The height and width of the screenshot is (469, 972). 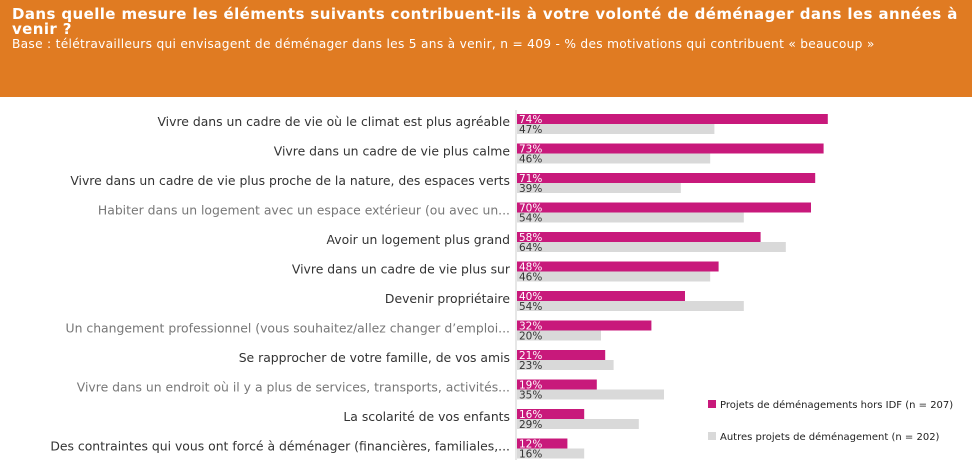 I want to click on data-label-series-2: 35%, so click(x=530, y=396).